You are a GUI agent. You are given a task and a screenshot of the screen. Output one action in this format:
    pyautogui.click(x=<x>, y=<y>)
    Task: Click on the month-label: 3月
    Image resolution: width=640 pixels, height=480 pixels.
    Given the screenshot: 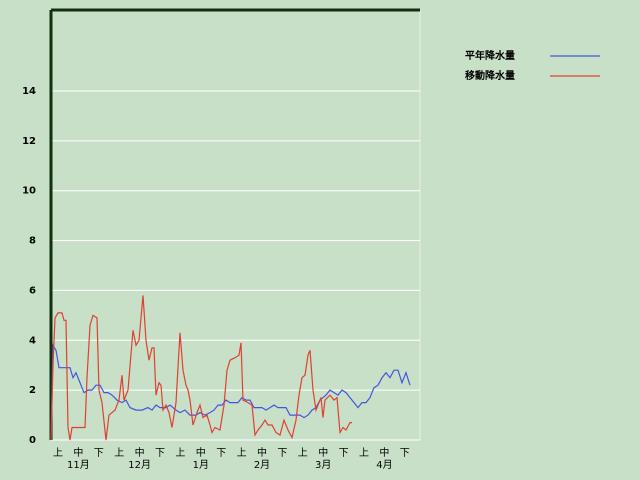 What is the action you would take?
    pyautogui.click(x=323, y=465)
    